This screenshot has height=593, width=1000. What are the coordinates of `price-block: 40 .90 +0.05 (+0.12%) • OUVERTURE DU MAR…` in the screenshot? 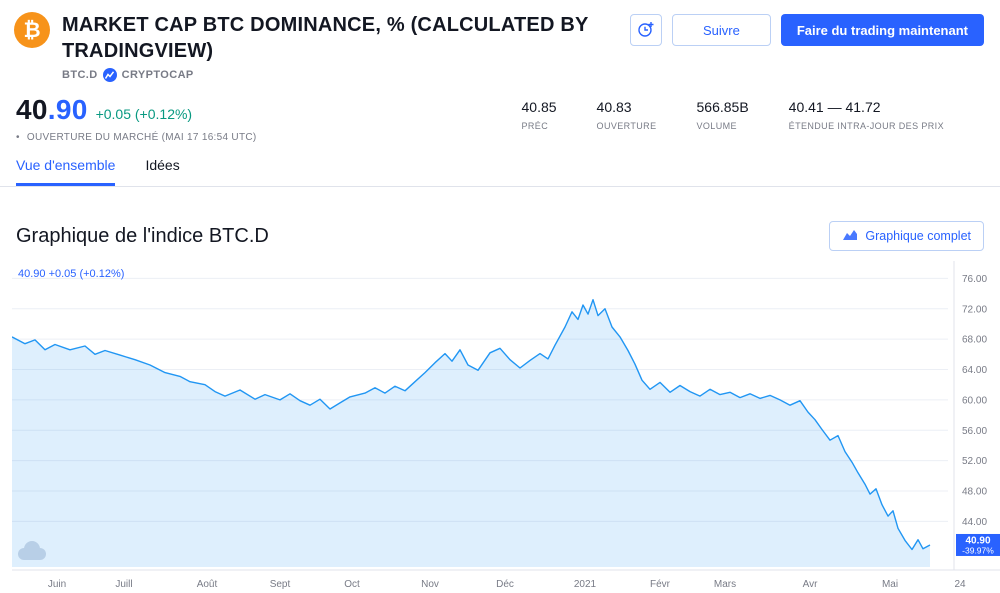 It's located at (136, 118).